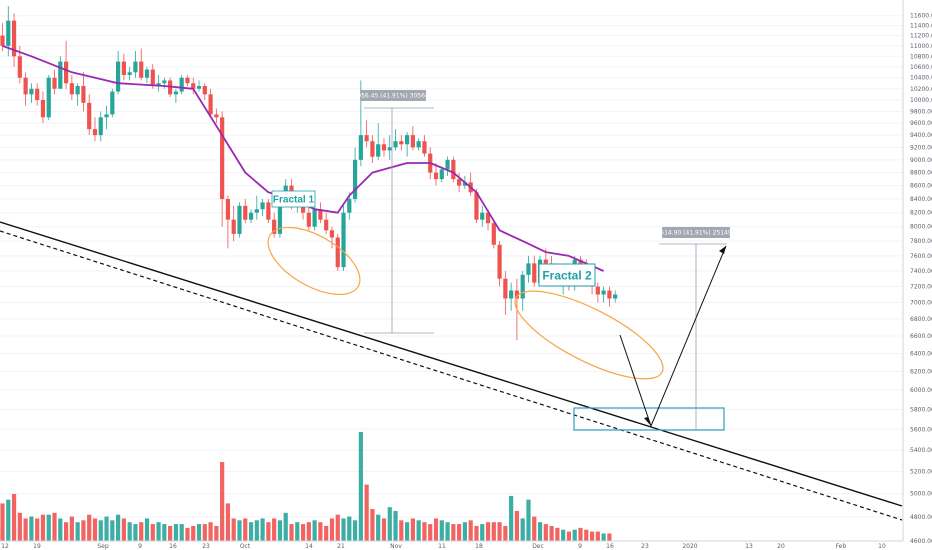  I want to click on price-tick-label: 9600.00, so click(921, 123).